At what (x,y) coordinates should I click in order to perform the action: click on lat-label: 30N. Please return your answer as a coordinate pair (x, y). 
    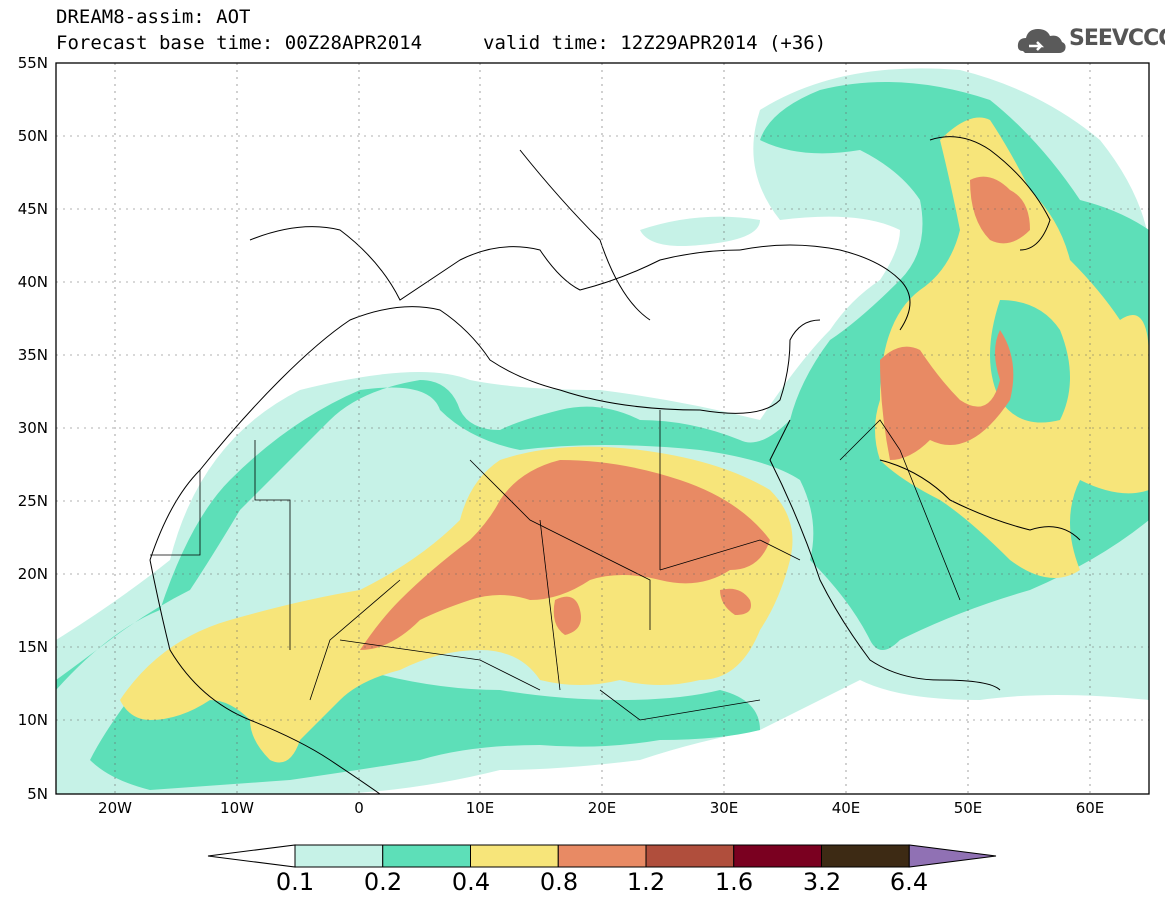
    Looking at the image, I should click on (33, 428).